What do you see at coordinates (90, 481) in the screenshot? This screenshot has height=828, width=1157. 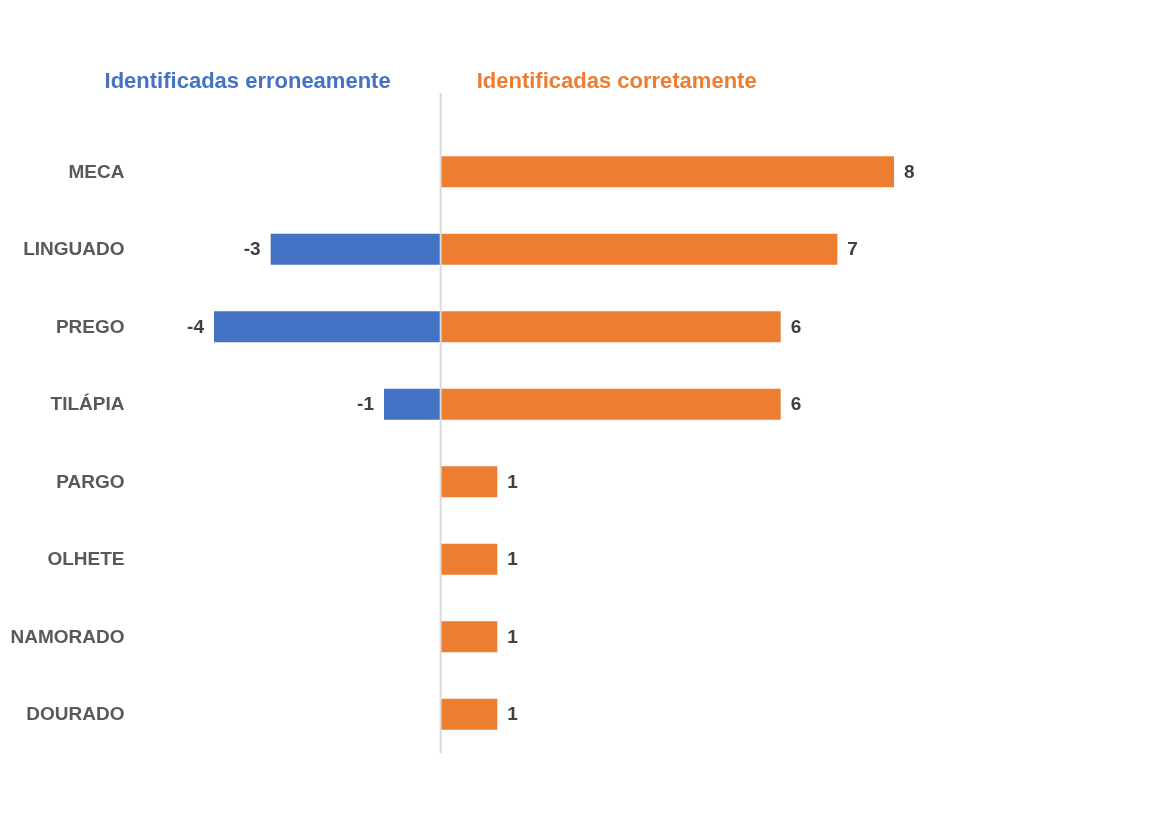 I see `y-tick-label: PARGO` at bounding box center [90, 481].